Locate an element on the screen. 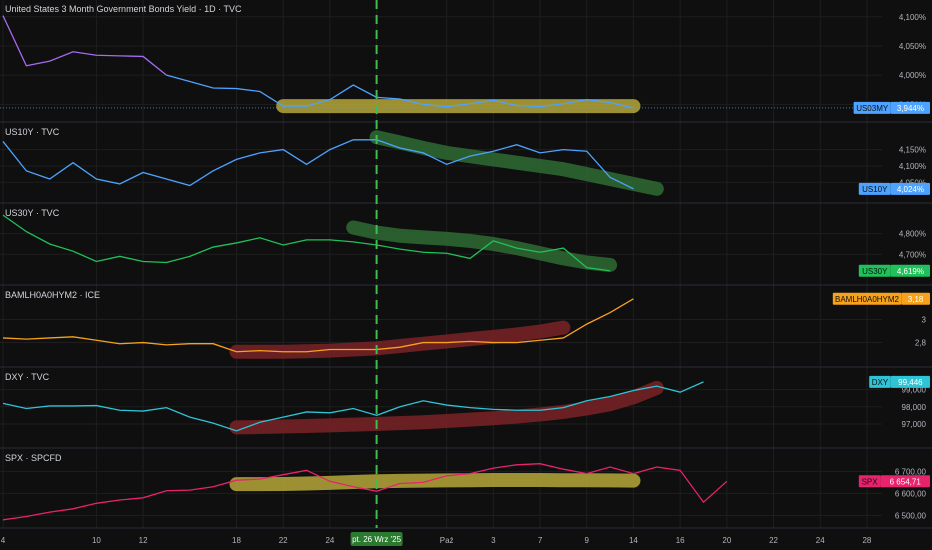  badge-dxy-symbol: DXY is located at coordinates (880, 382).